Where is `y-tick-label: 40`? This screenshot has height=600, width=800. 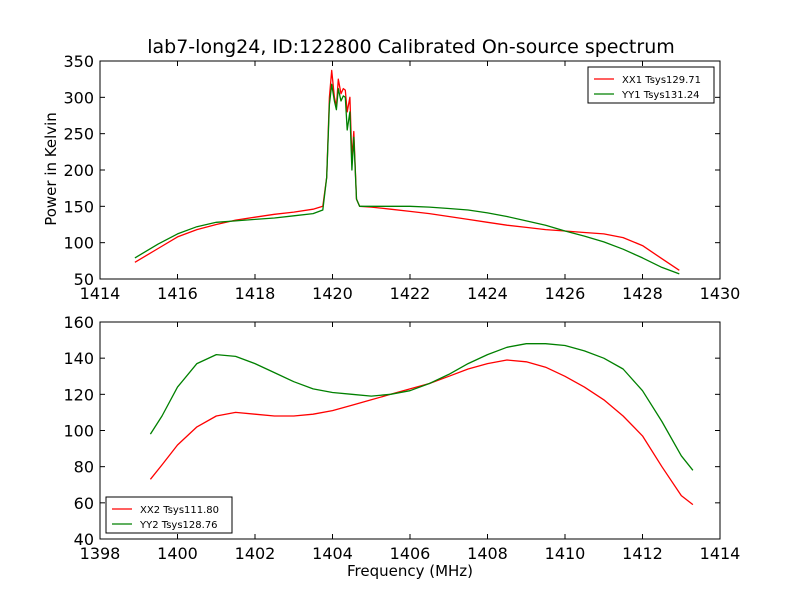
y-tick-label: 40 is located at coordinates (84, 539).